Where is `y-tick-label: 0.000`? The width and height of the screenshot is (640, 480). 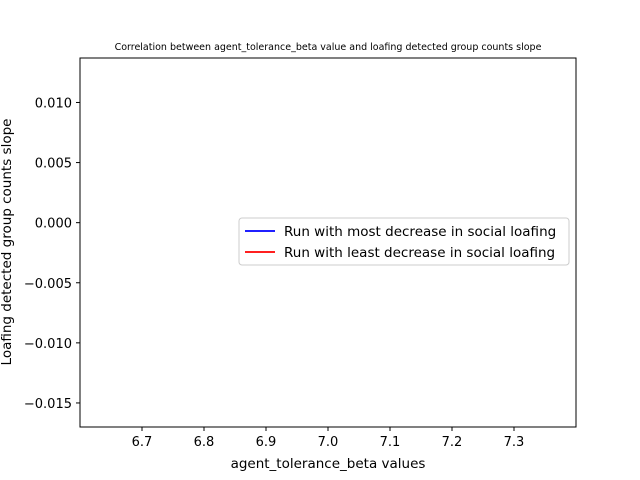
y-tick-label: 0.000 is located at coordinates (53, 224).